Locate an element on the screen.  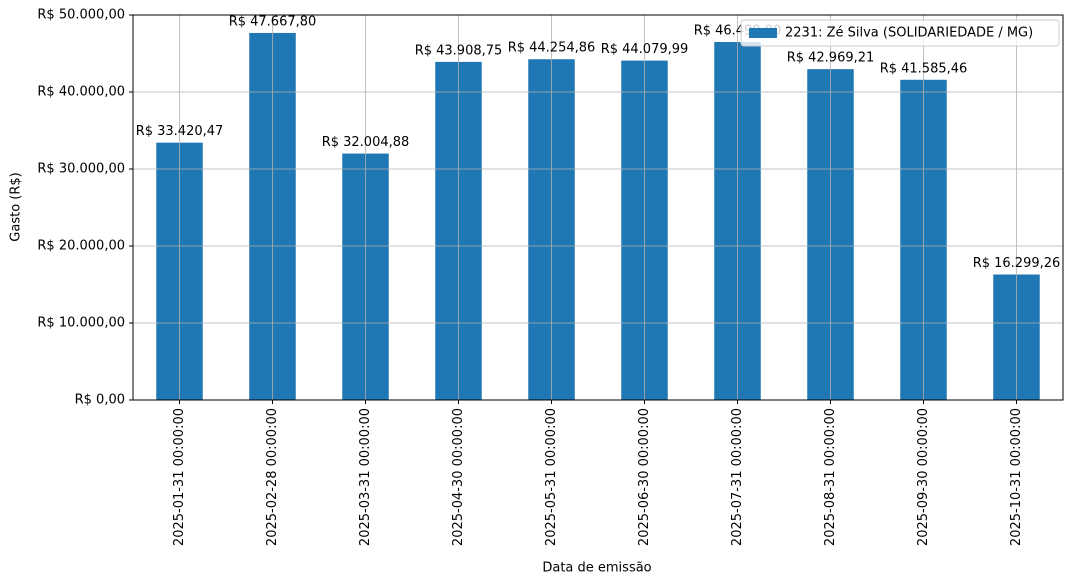
data-label: R$ 32.004,88 is located at coordinates (366, 142).